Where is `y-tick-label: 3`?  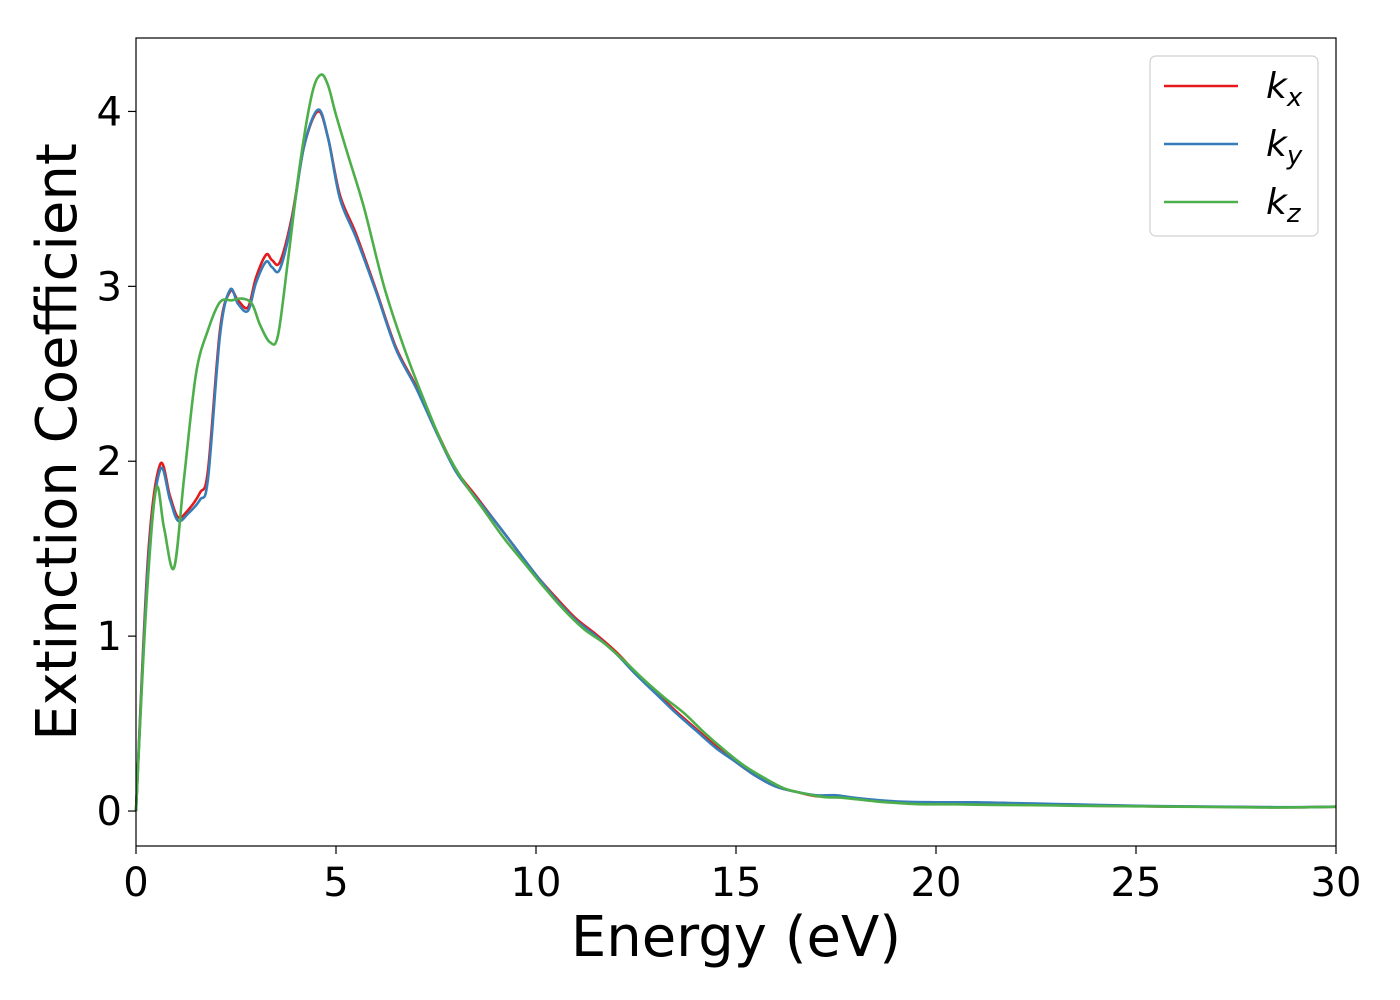
y-tick-label: 3 is located at coordinates (109, 287).